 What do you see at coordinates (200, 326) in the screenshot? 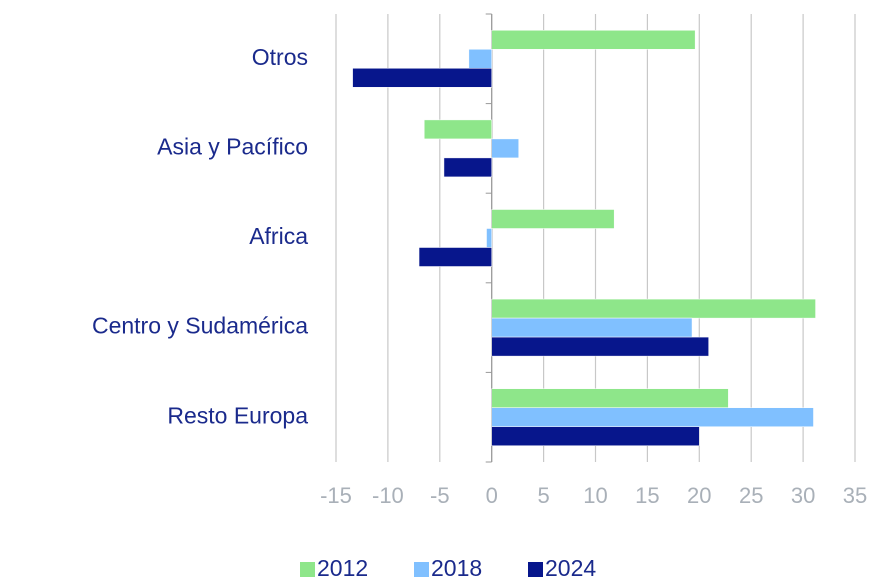
I see `y-tick-label: Centro y Sudamérica` at bounding box center [200, 326].